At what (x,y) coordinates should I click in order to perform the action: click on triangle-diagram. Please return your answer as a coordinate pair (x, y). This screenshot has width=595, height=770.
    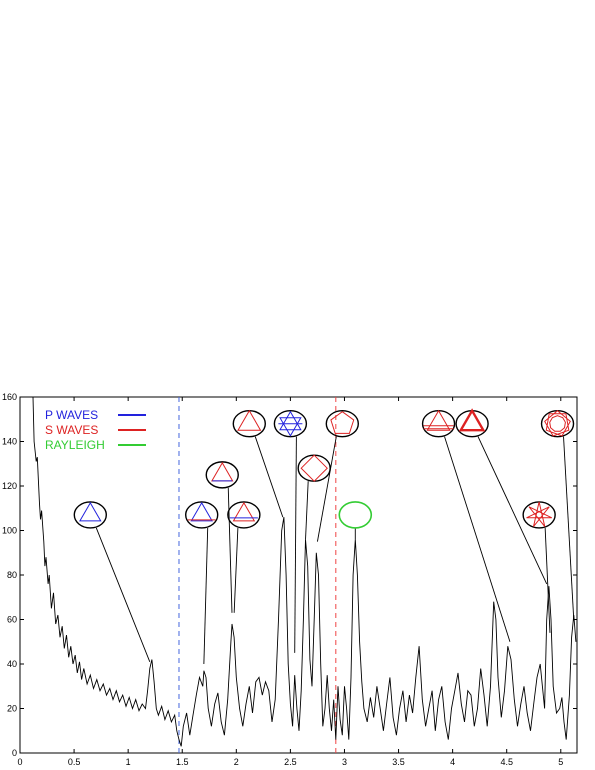
    Looking at the image, I should click on (112, 581).